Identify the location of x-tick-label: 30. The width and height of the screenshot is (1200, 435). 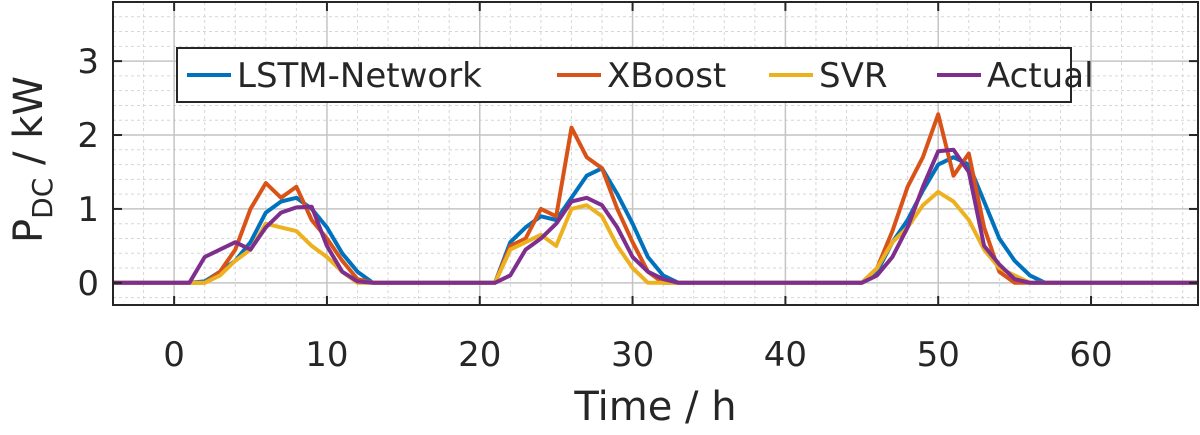
(632, 355).